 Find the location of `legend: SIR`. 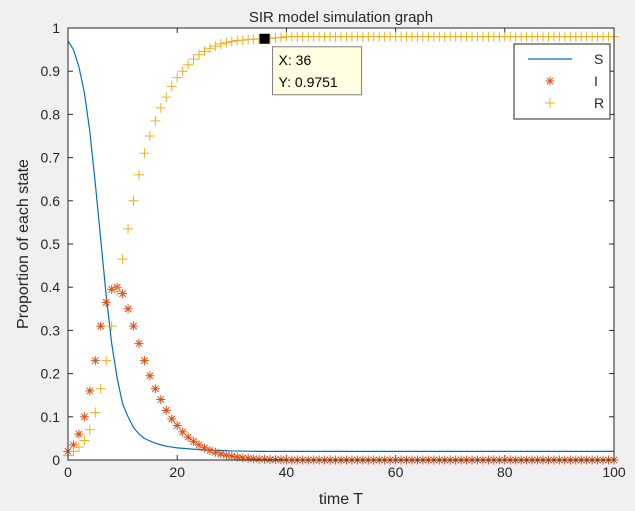

legend: SIR is located at coordinates (562, 81).